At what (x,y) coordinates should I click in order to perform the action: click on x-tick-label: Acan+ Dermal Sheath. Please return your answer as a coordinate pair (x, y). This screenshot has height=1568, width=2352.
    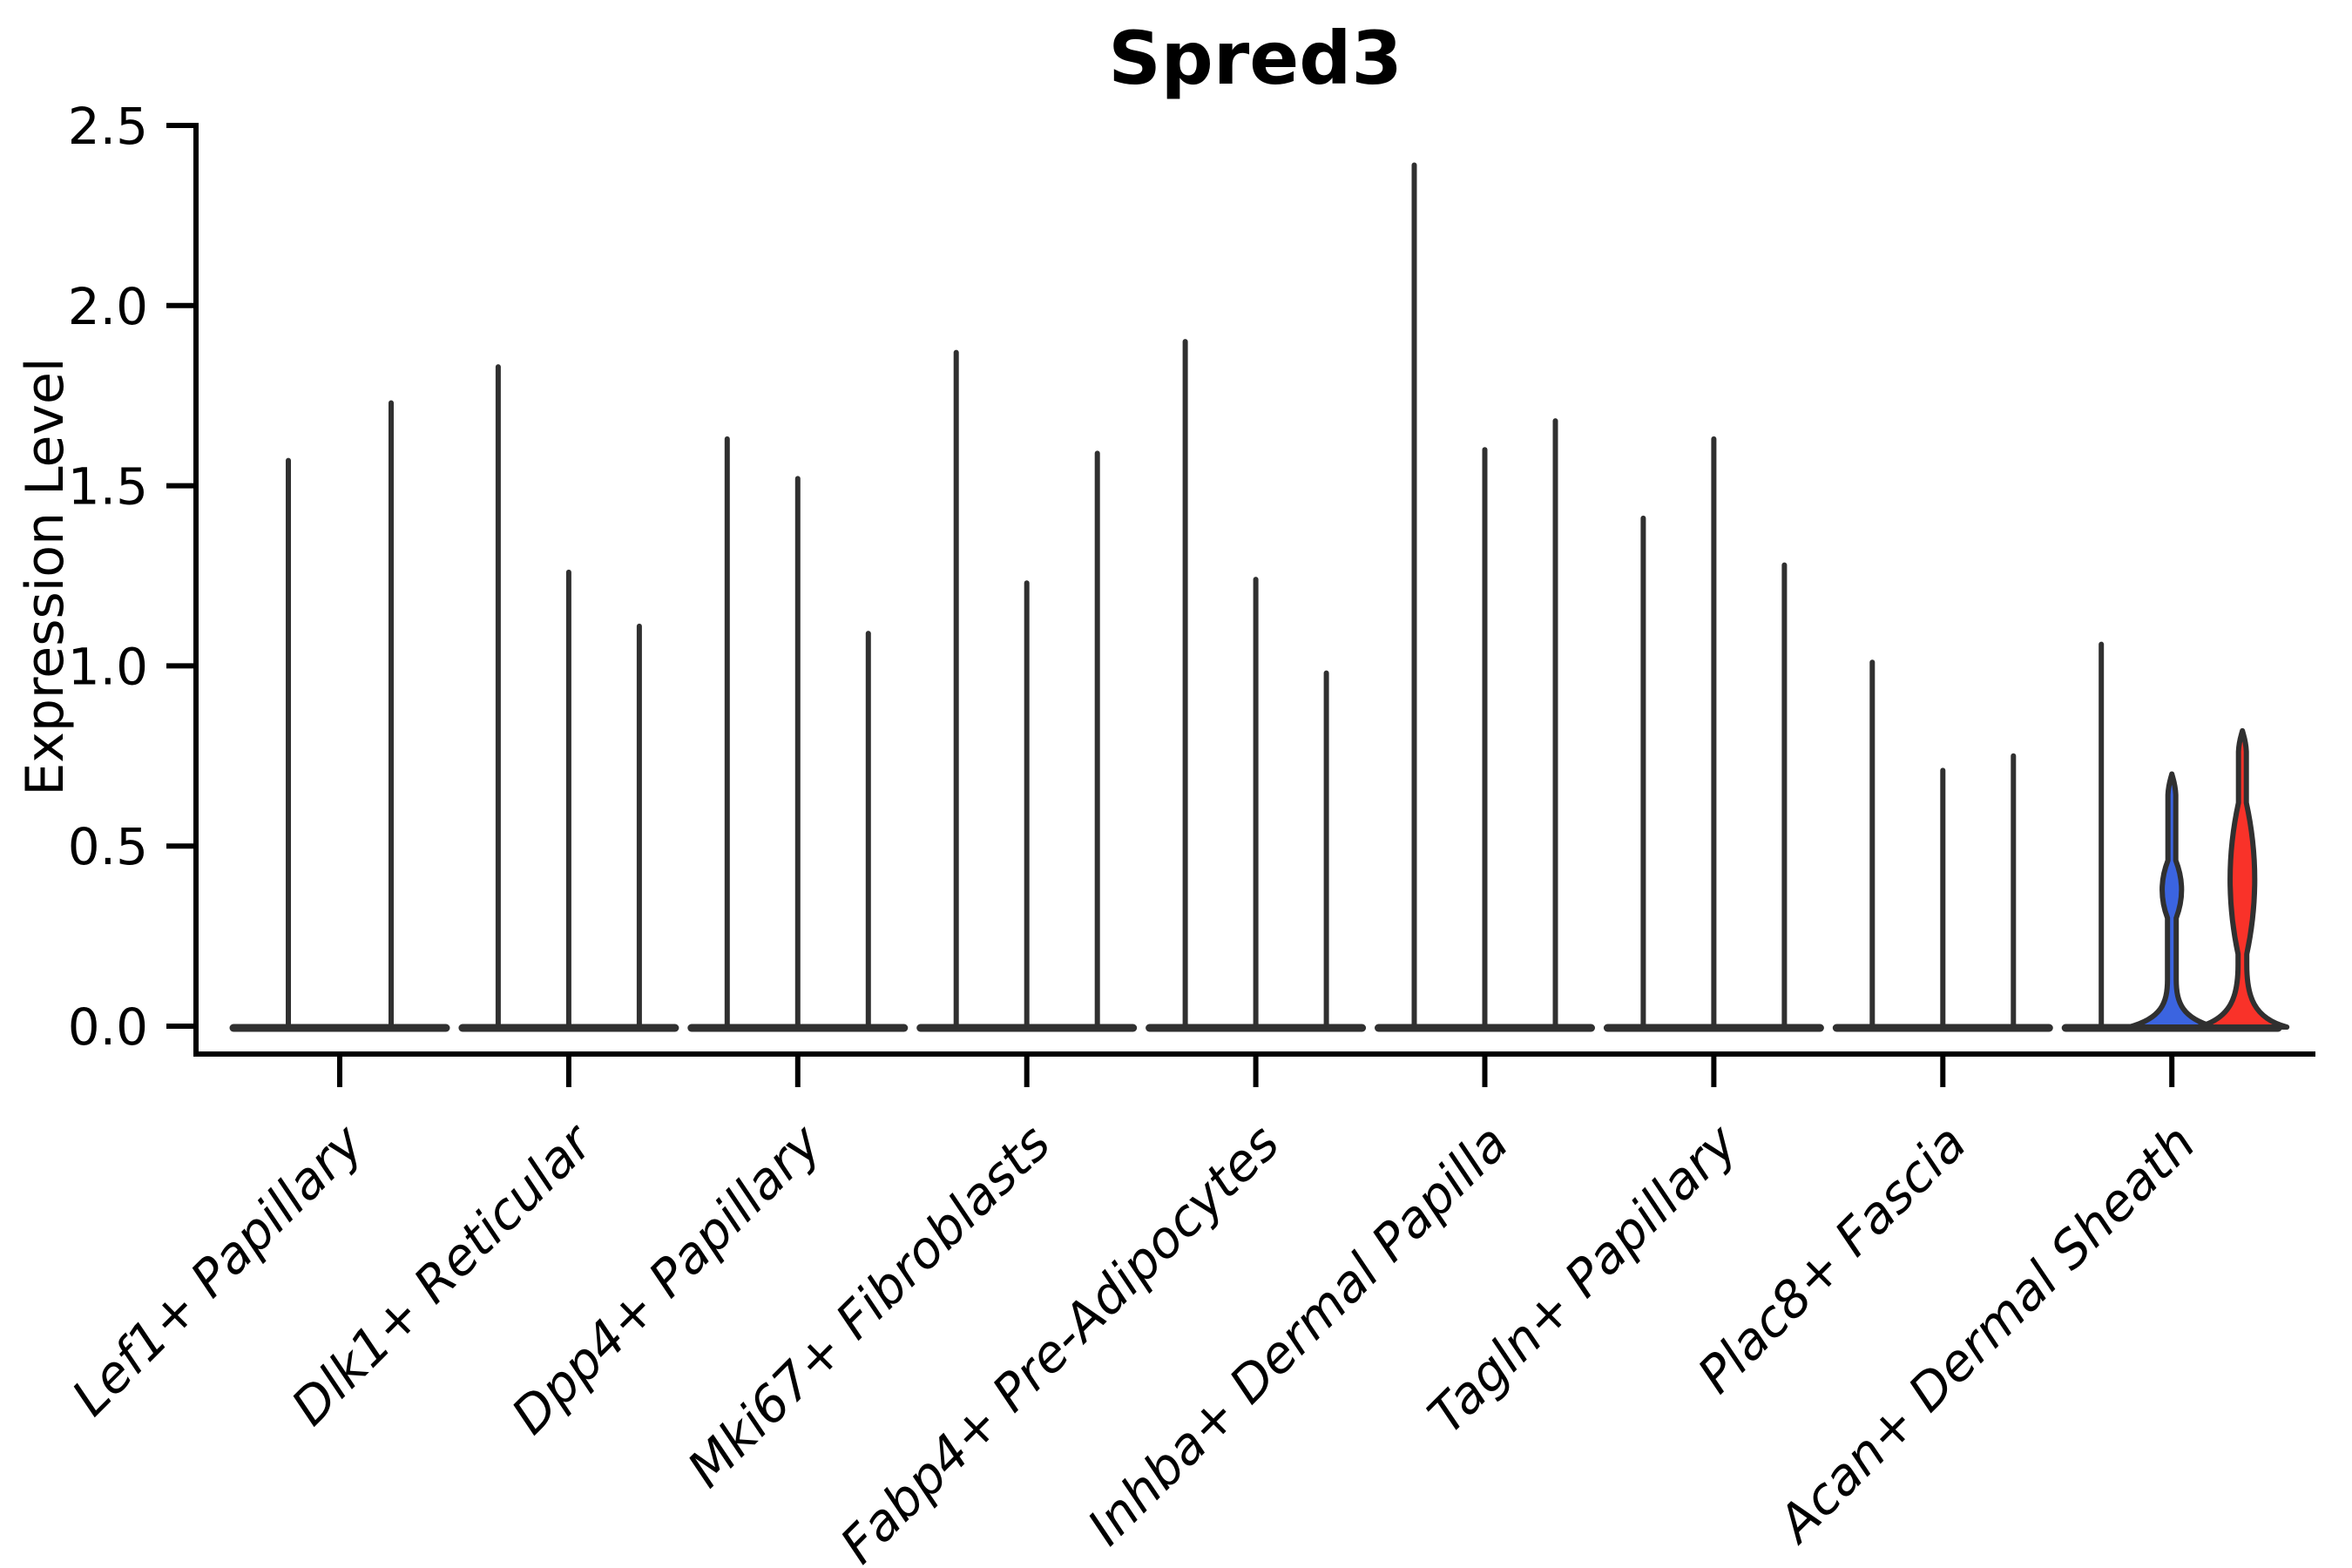
    Looking at the image, I should click on (1985, 1334).